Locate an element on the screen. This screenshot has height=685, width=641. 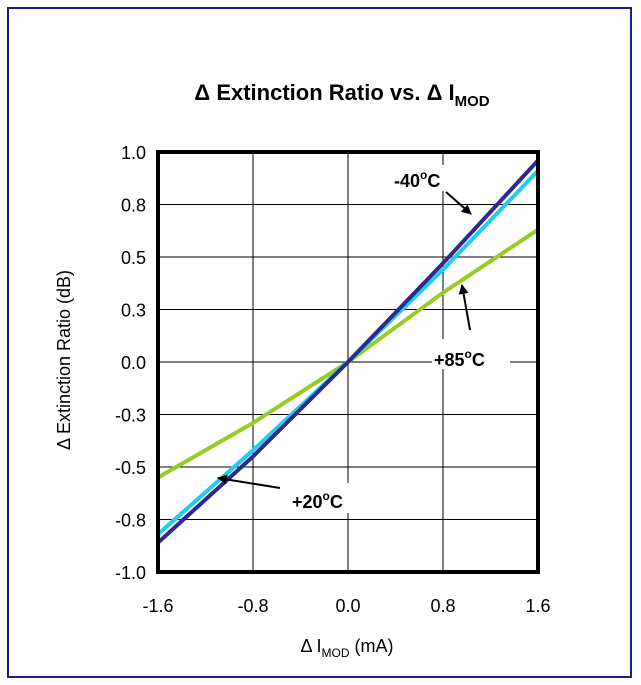
y-tick-label-7: 0.8 is located at coordinates (133, 206).